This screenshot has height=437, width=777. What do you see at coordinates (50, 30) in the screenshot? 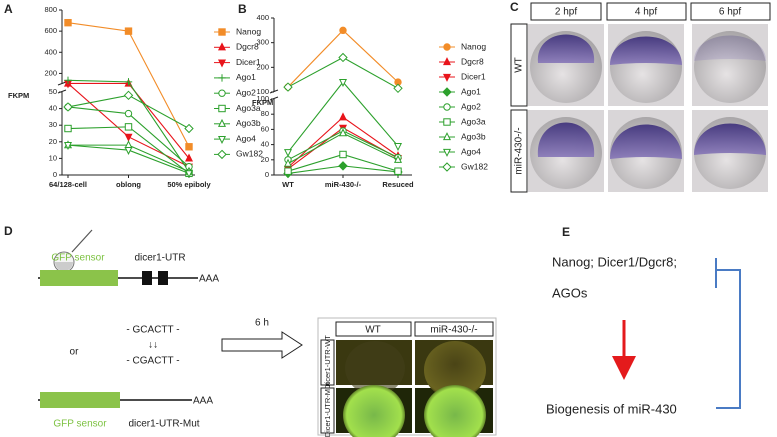
I see `y-tick-label: 600` at bounding box center [50, 30].